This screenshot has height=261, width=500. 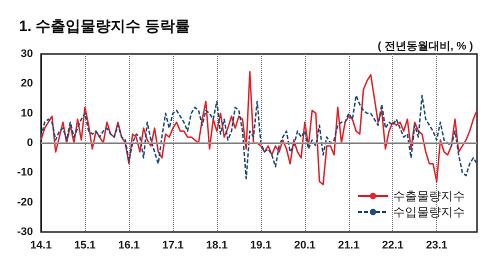 What do you see at coordinates (29, 143) in the screenshot?
I see `y-tick-label: 0` at bounding box center [29, 143].